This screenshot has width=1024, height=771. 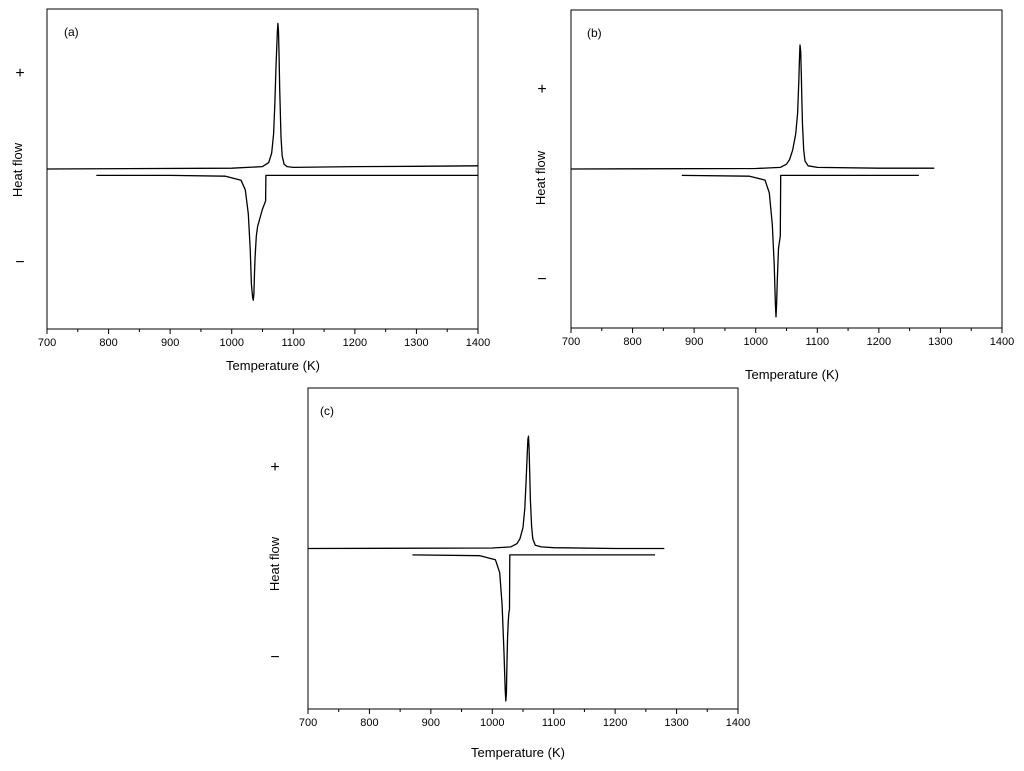 I want to click on panel-b-series-heating-line, so click(x=752, y=107).